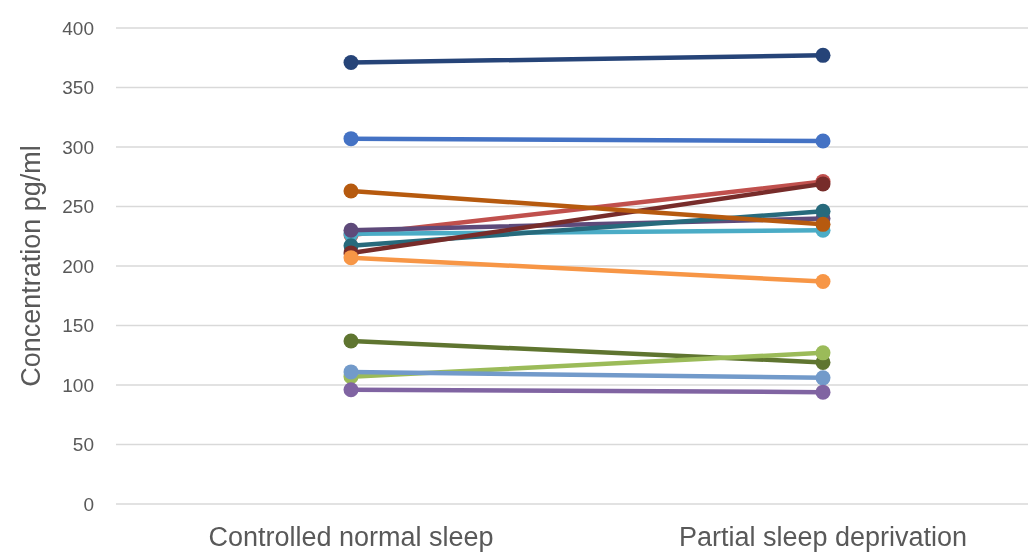 The width and height of the screenshot is (1036, 557). What do you see at coordinates (83, 445) in the screenshot?
I see `y-tick-label: 50` at bounding box center [83, 445].